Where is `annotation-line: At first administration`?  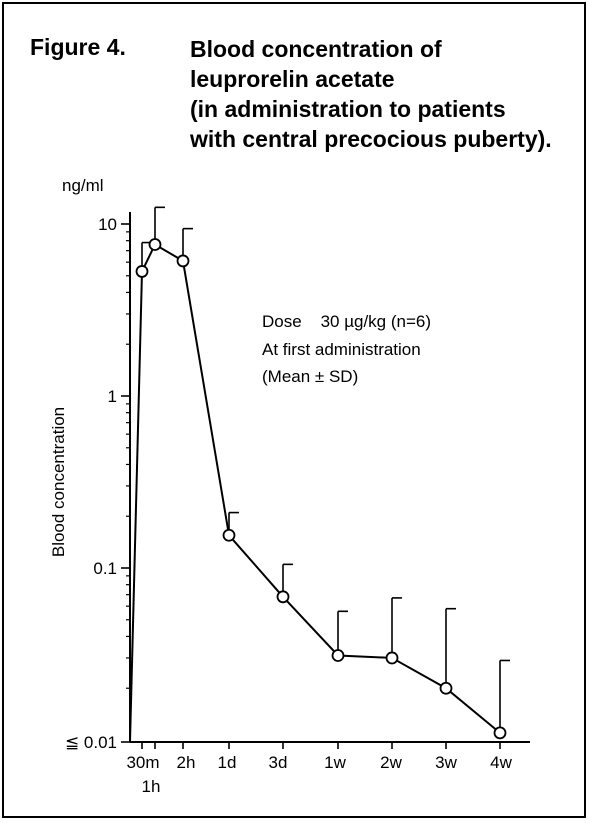
annotation-line: At first administration is located at coordinates (341, 349).